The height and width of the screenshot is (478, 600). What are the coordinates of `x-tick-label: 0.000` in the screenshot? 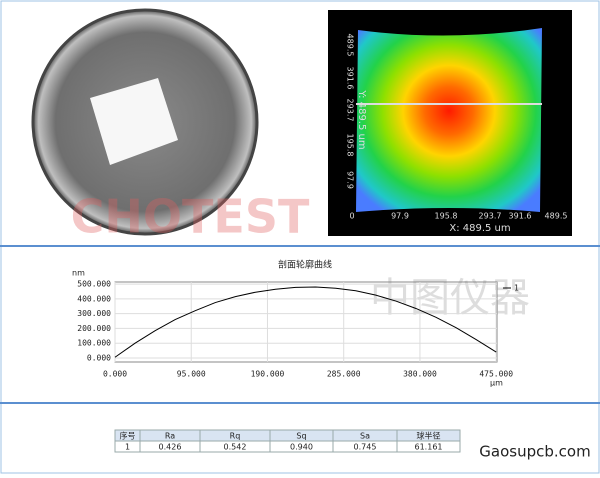 It's located at (115, 374).